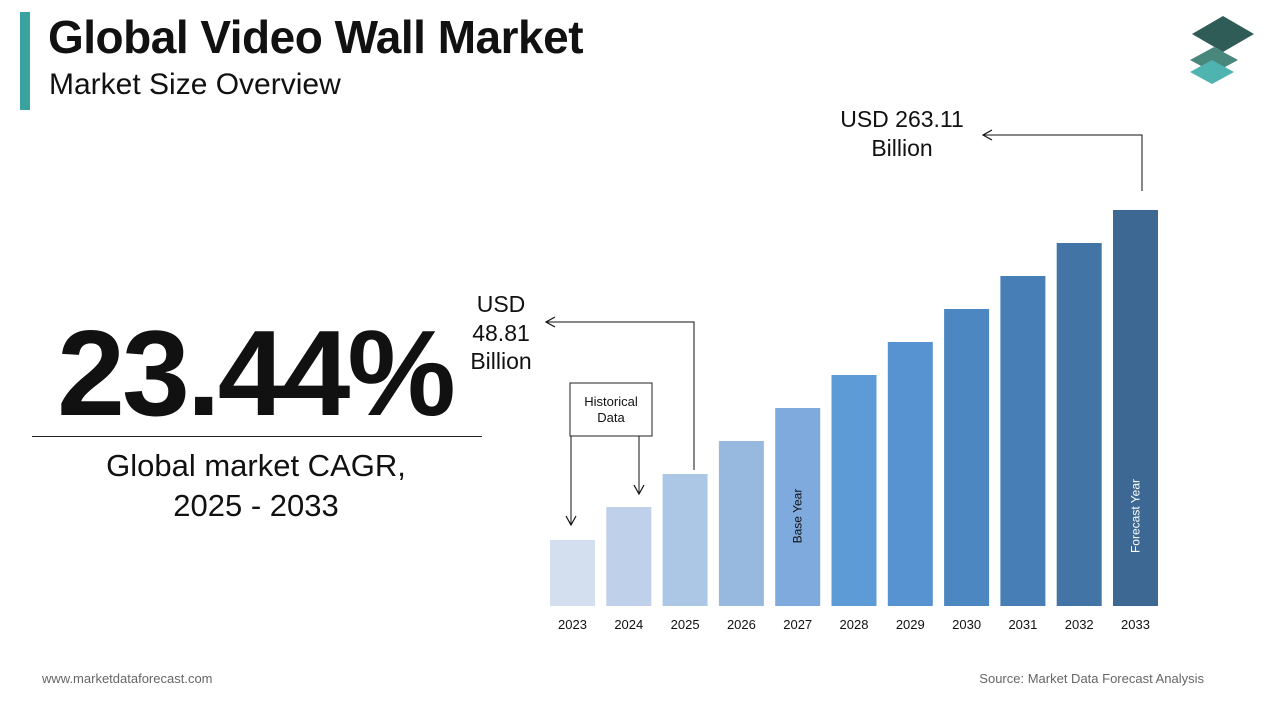 This screenshot has width=1280, height=720. What do you see at coordinates (685, 624) in the screenshot?
I see `x-tick-label-2025: 2025` at bounding box center [685, 624].